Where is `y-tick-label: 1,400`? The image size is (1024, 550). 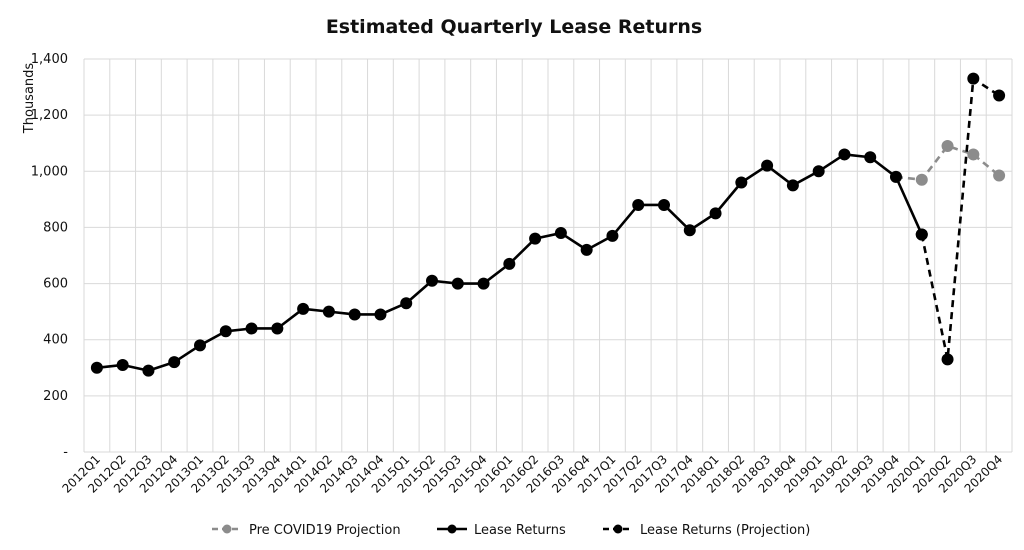
y-tick-label: 1,400 is located at coordinates (49, 59).